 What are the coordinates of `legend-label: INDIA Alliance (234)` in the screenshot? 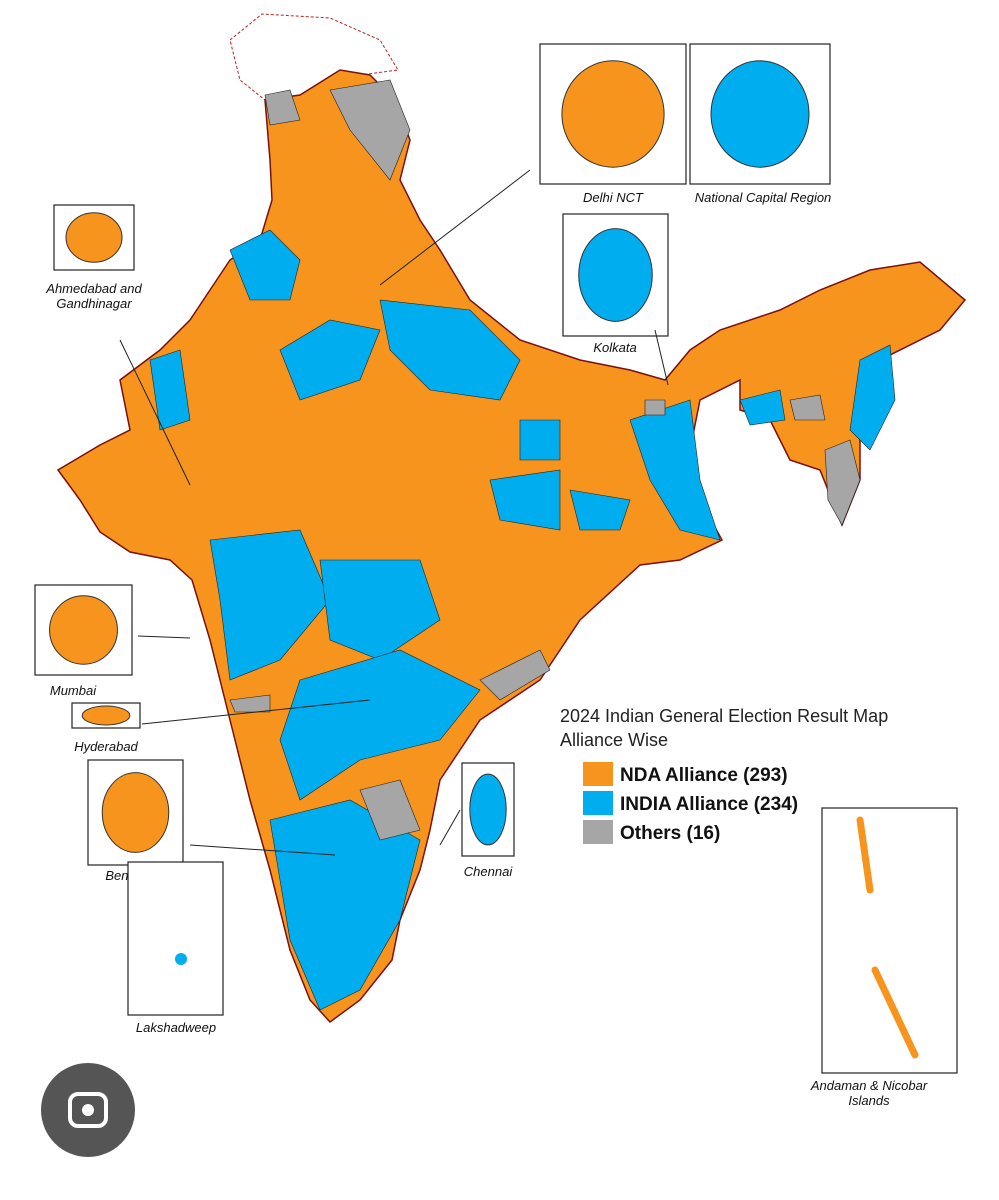 It's located at (709, 804).